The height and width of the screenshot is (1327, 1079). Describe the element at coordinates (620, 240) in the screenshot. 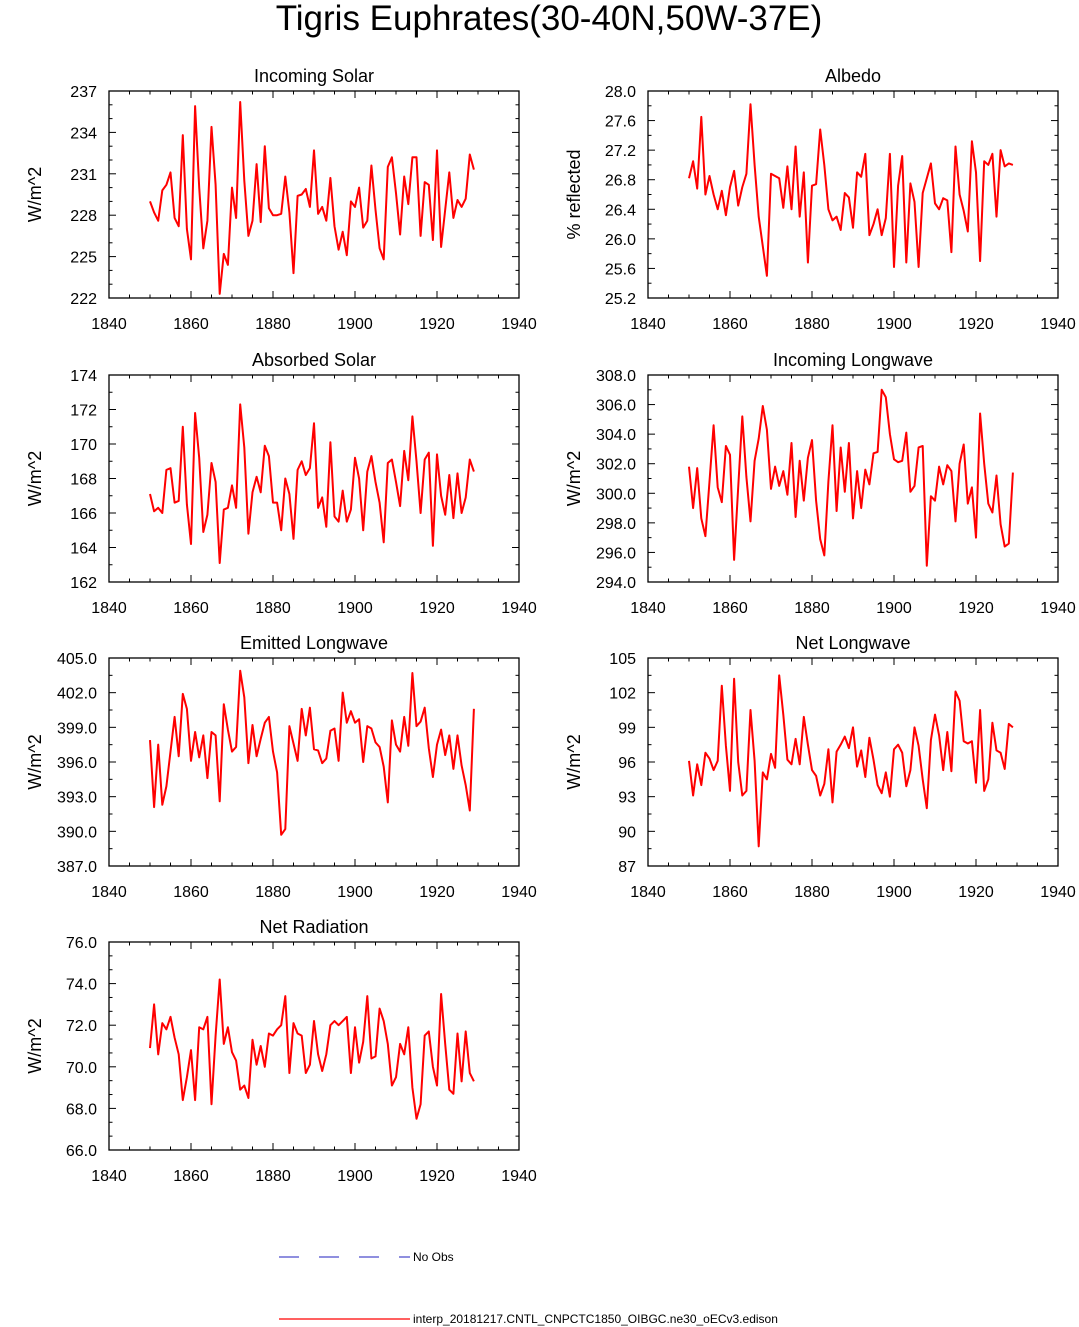

I see `y-tick-label: 26.0` at that location.